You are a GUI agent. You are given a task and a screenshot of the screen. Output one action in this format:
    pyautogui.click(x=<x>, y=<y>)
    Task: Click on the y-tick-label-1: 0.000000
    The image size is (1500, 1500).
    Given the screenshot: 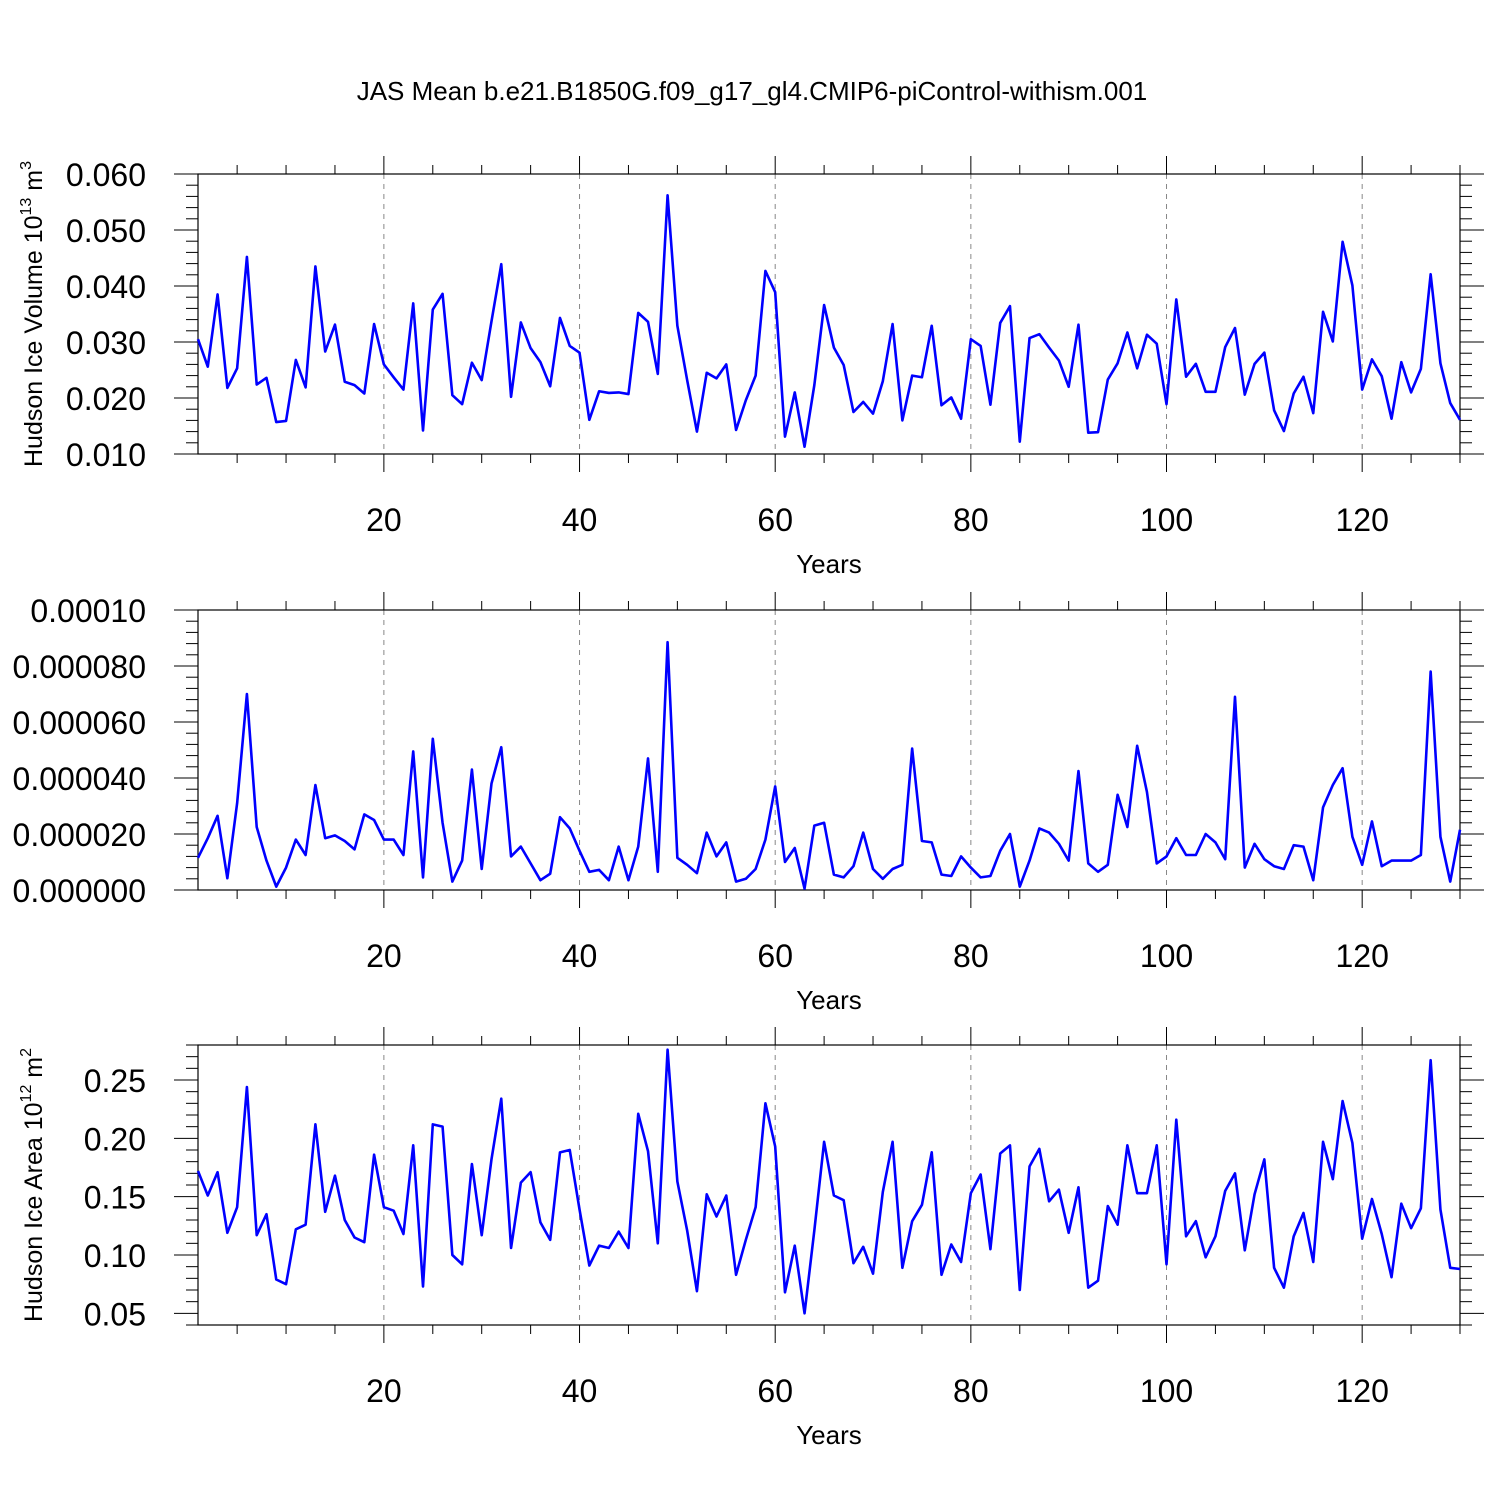 What is the action you would take?
    pyautogui.click(x=79, y=891)
    